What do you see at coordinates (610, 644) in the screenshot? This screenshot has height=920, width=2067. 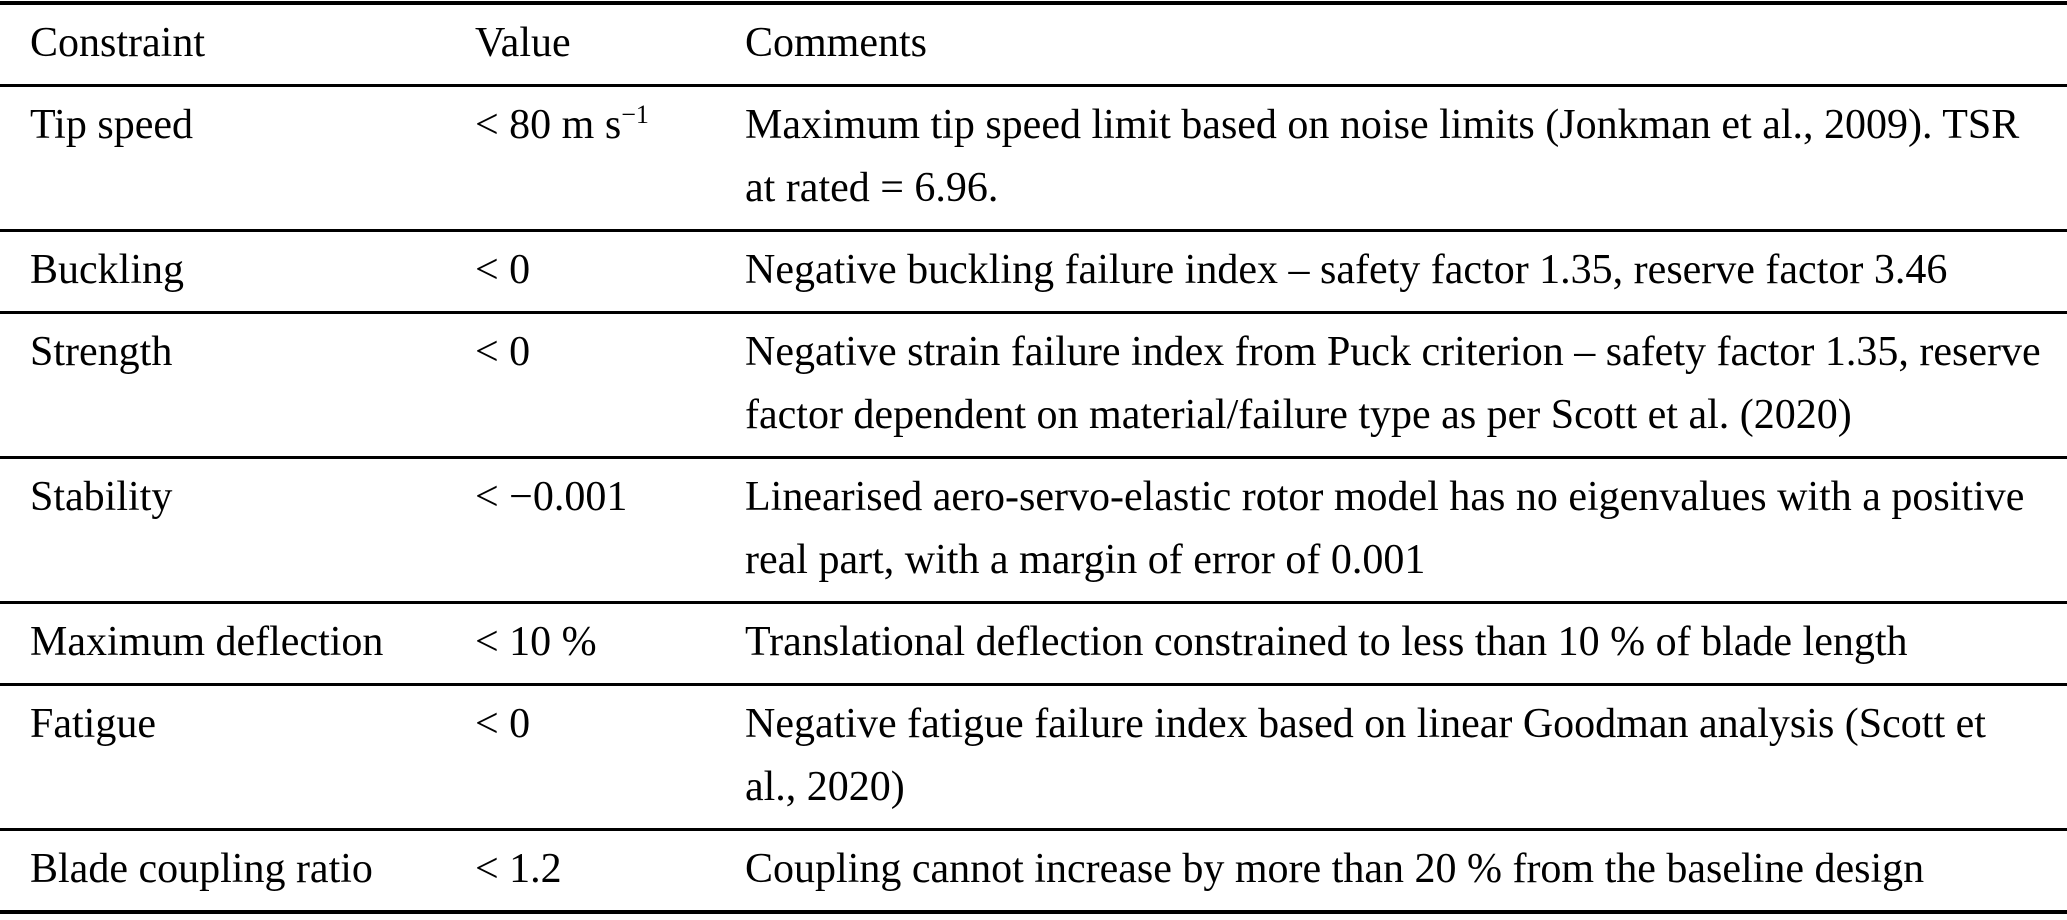 I see `value-cell: < 10 %` at bounding box center [610, 644].